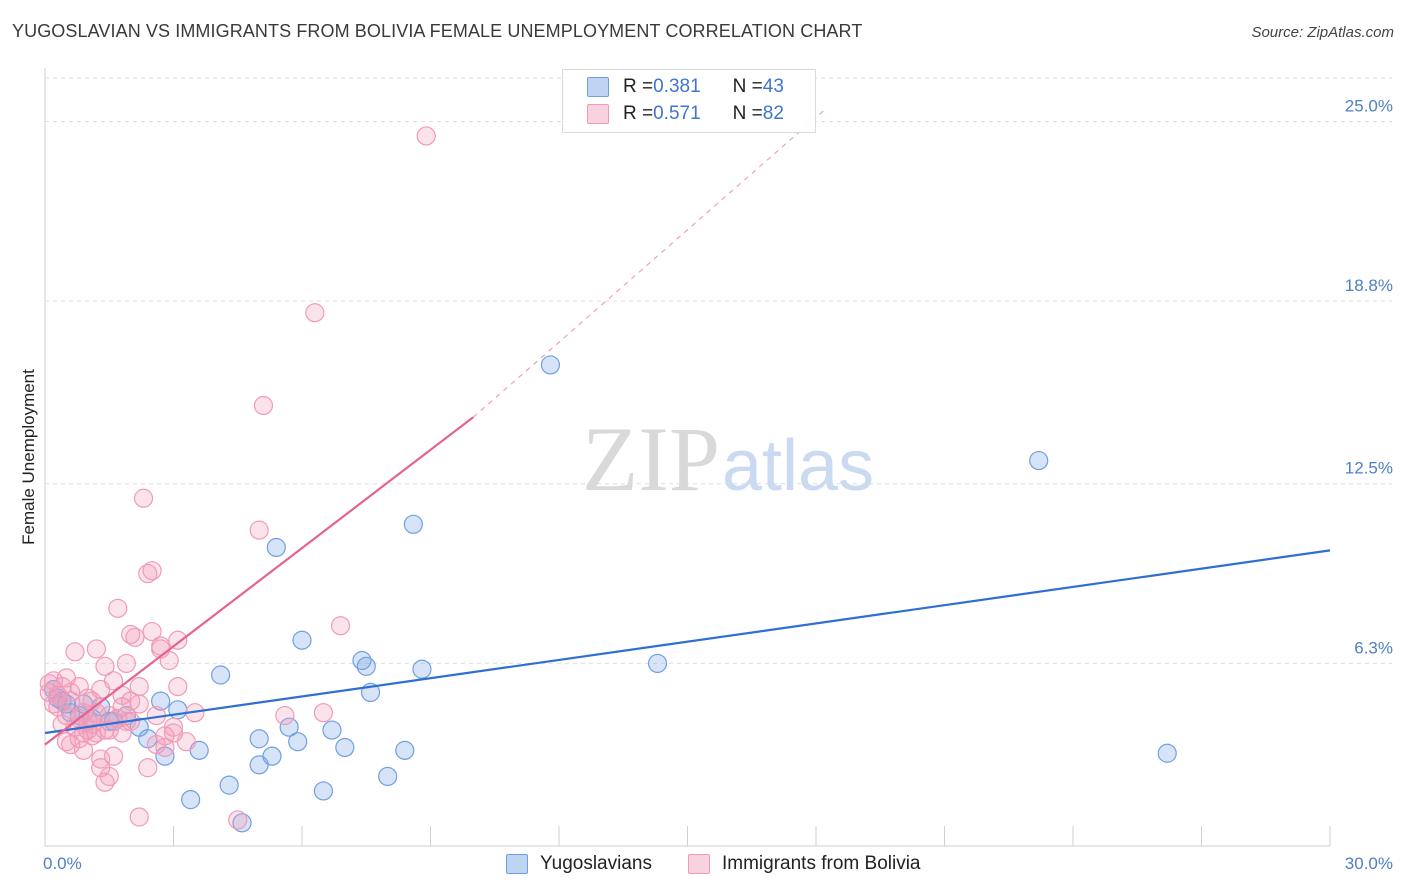 This screenshot has width=1406, height=892. I want to click on legend-row-bolivia: R = 0.571 N = 82, so click(685, 114).